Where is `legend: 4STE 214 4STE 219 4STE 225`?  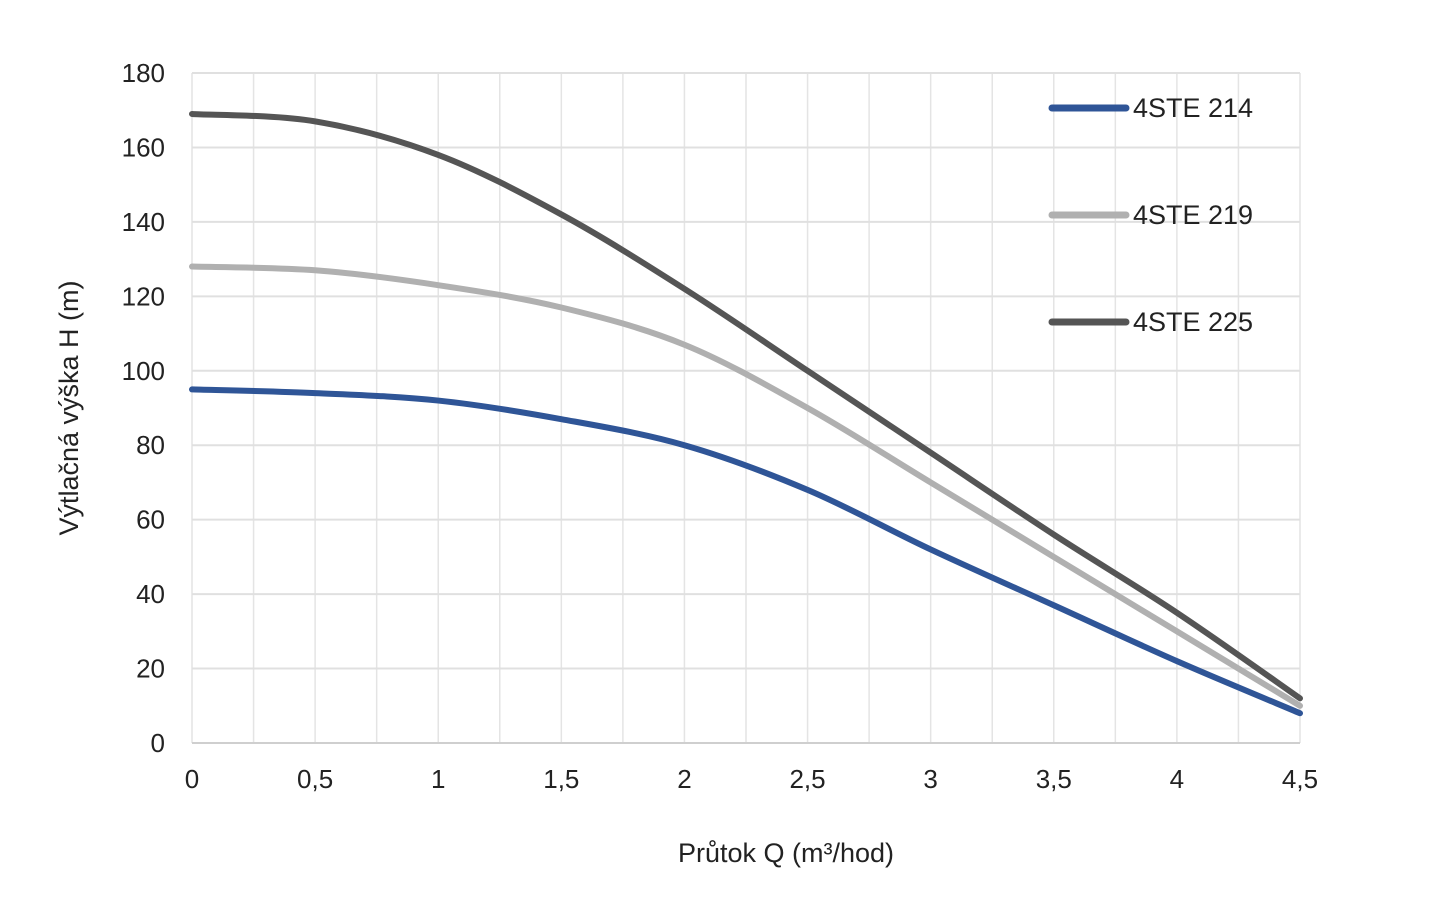 legend: 4STE 214 4STE 219 4STE 225 is located at coordinates (1150, 215).